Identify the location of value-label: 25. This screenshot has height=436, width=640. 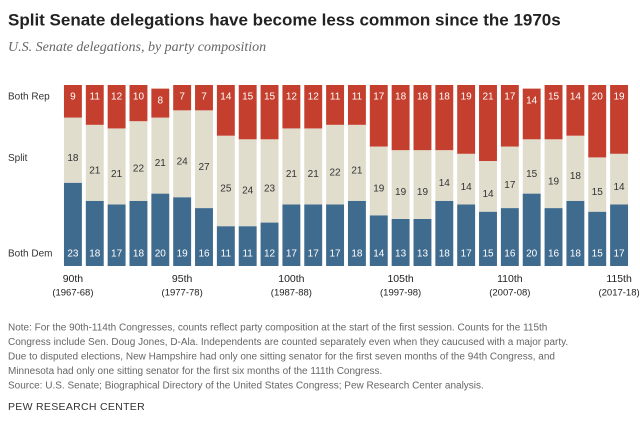
(226, 189).